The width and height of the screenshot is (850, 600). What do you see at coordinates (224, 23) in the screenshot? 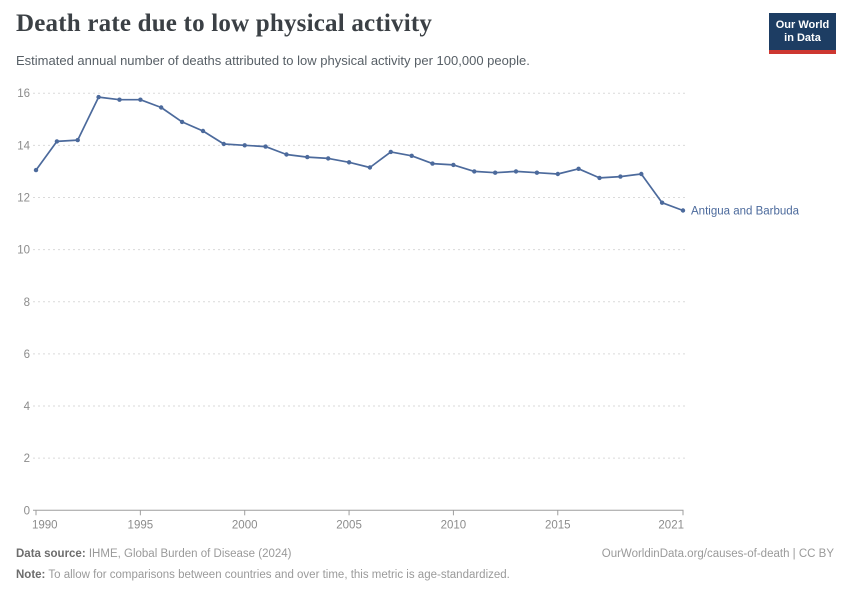
I see `page-title: Death rate due to low physical activity` at bounding box center [224, 23].